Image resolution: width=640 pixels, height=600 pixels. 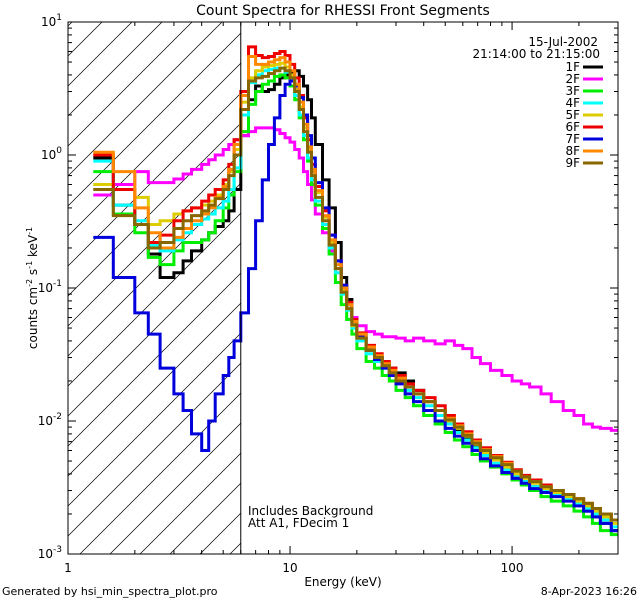 I want to click on legend-label-9F: 9F, so click(x=572, y=163).